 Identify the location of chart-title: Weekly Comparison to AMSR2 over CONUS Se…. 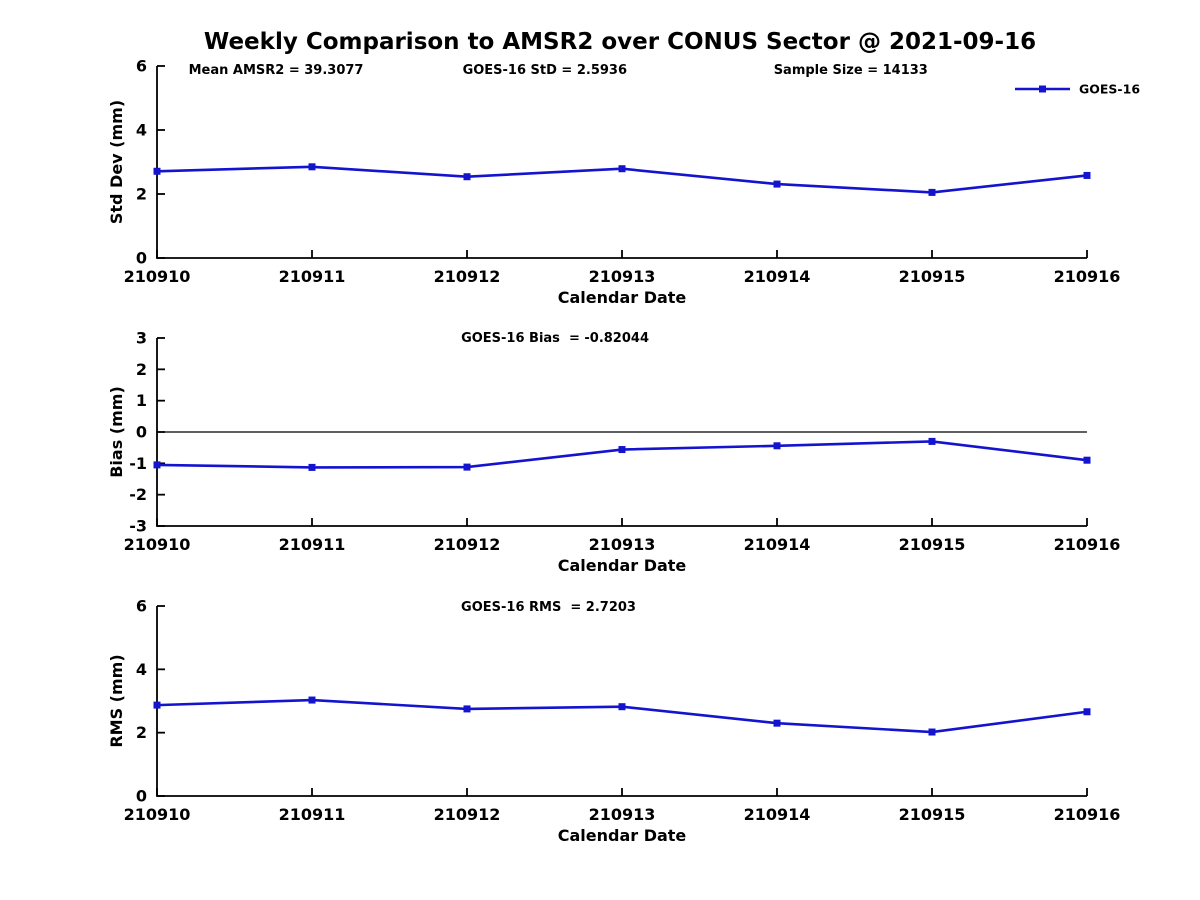
(620, 42).